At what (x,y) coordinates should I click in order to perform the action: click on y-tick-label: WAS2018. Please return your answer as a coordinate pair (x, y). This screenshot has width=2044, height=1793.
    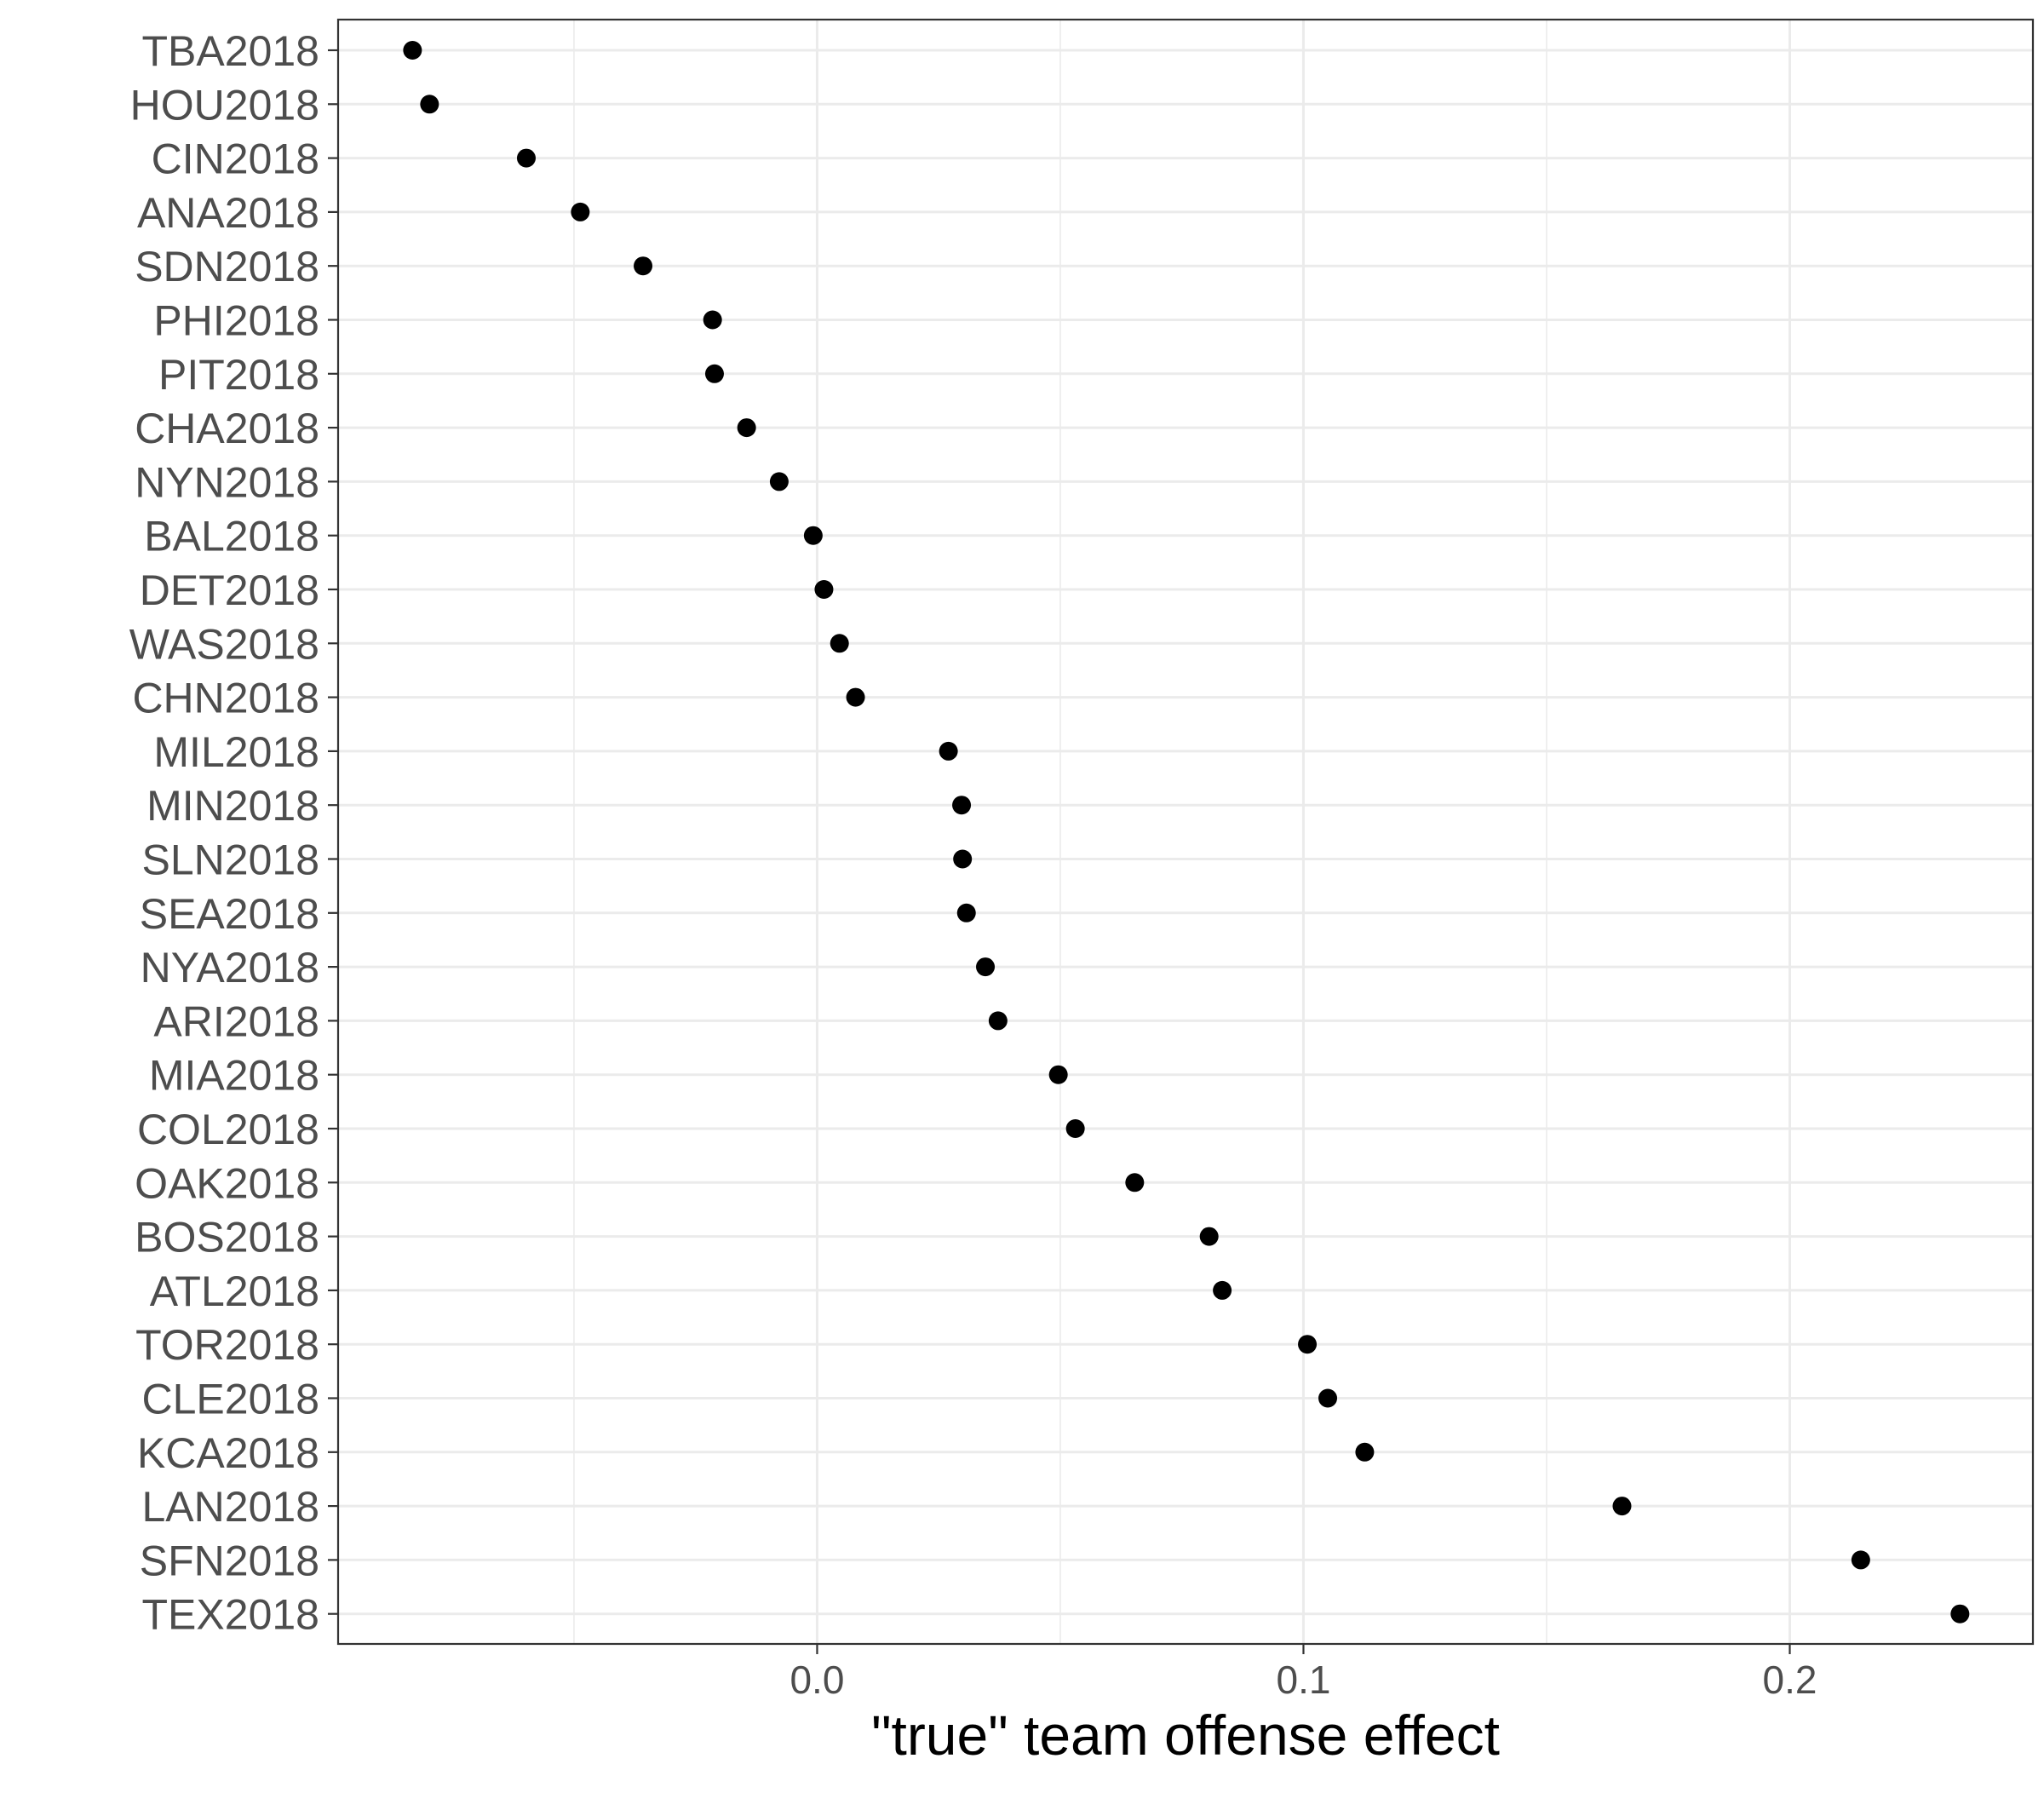
    Looking at the image, I should click on (224, 644).